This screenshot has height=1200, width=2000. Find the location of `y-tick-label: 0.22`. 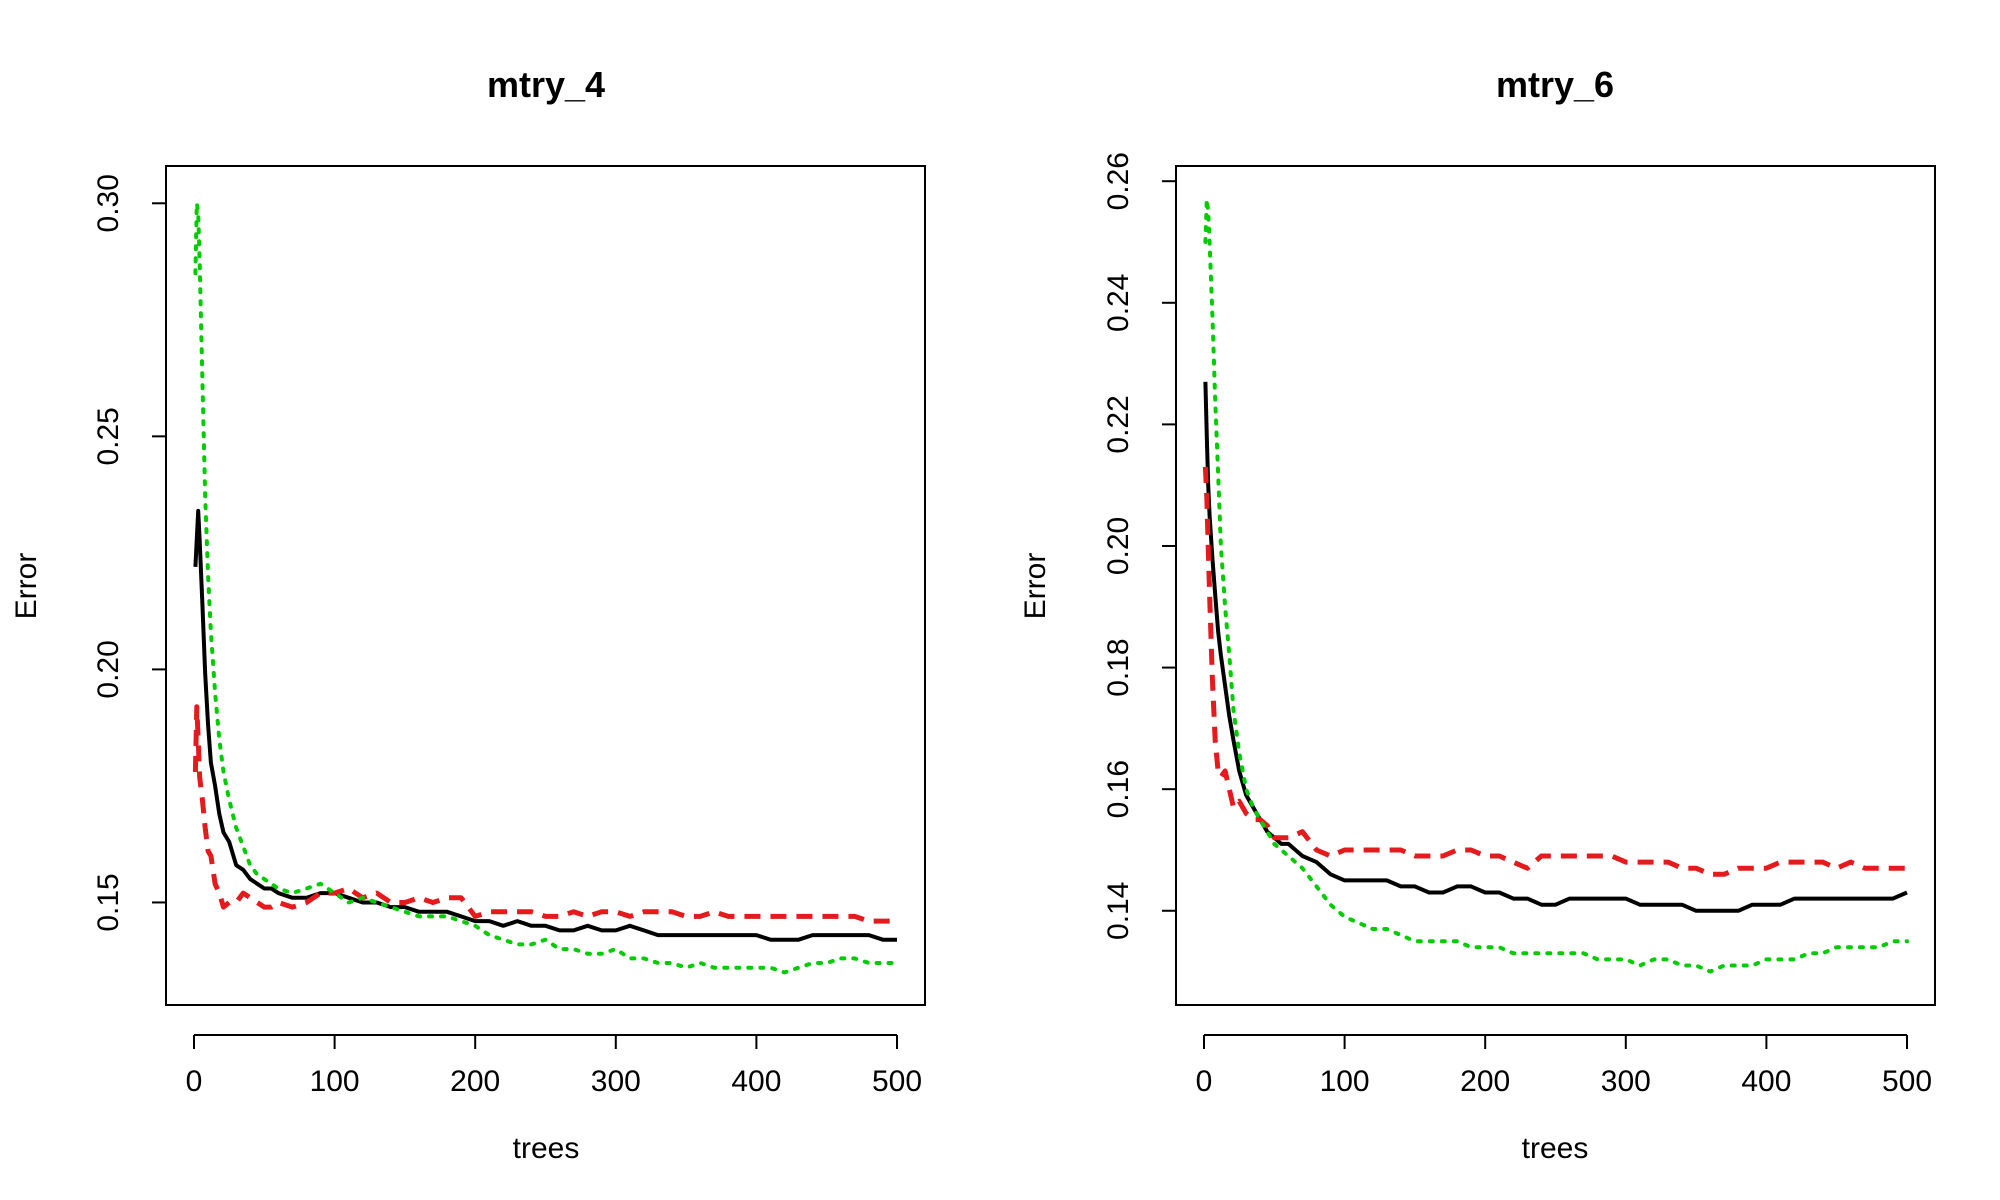

y-tick-label: 0.22 is located at coordinates (1118, 424).